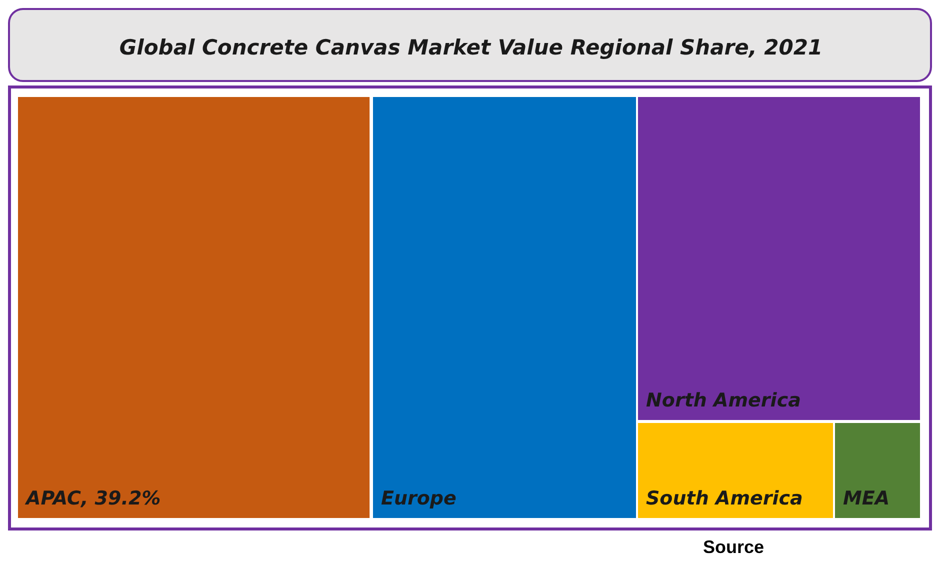  What do you see at coordinates (53, 499) in the screenshot?
I see `category-label: APAC` at bounding box center [53, 499].